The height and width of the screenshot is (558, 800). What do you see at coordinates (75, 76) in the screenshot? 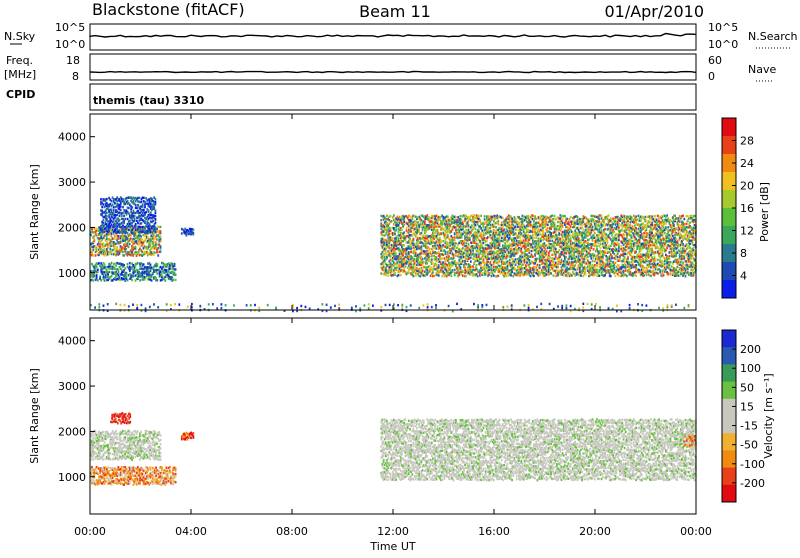
I see `freq-bottom-tick: 8` at bounding box center [75, 76].